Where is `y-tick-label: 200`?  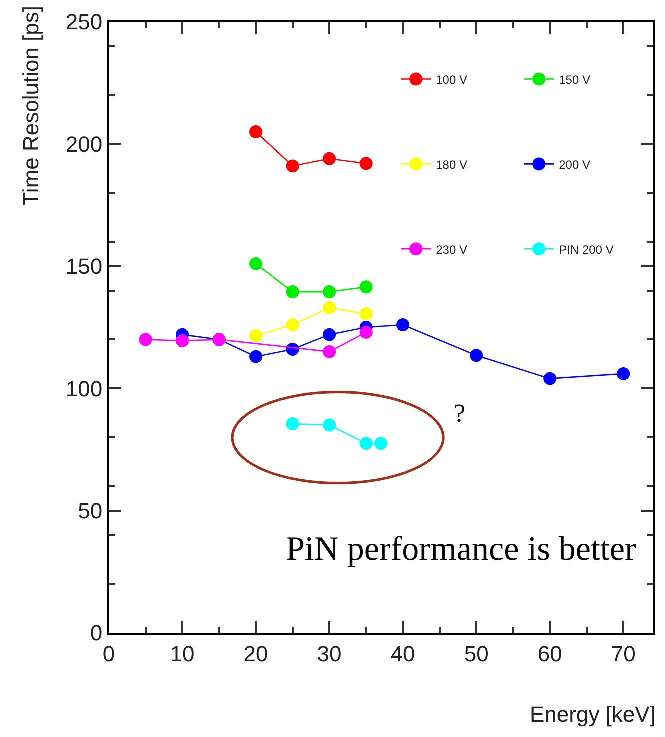 y-tick-label: 200 is located at coordinates (84, 144).